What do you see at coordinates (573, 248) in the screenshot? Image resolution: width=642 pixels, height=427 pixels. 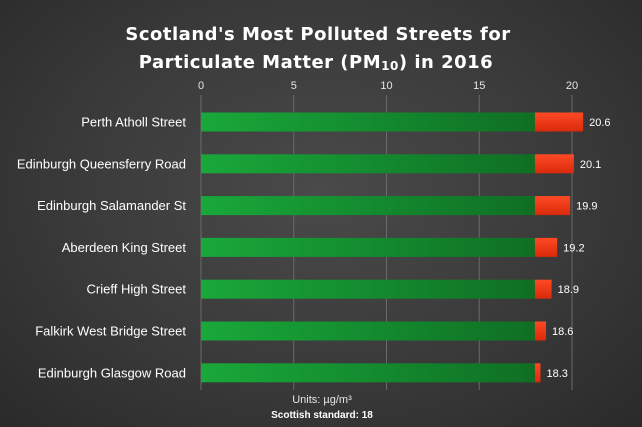 I see `data-label-3: 19.2` at bounding box center [573, 248].